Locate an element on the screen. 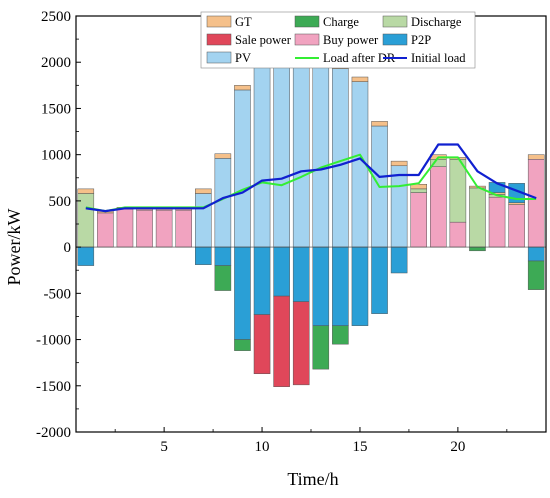 Image resolution: width=550 pixels, height=498 pixels. legend-swatch-sale-power is located at coordinates (219, 39).